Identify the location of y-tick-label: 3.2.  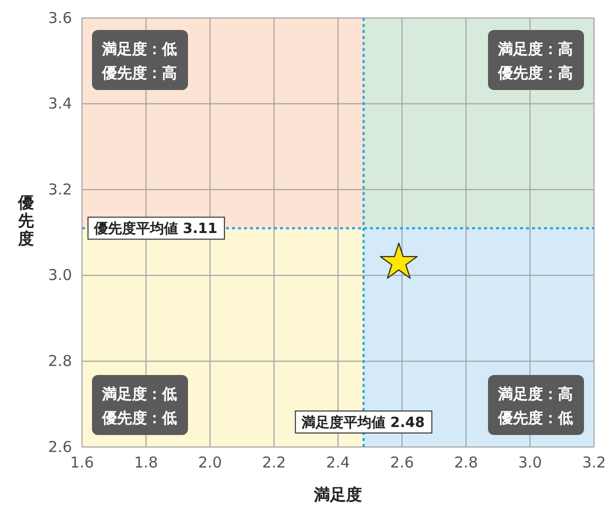
(60, 189).